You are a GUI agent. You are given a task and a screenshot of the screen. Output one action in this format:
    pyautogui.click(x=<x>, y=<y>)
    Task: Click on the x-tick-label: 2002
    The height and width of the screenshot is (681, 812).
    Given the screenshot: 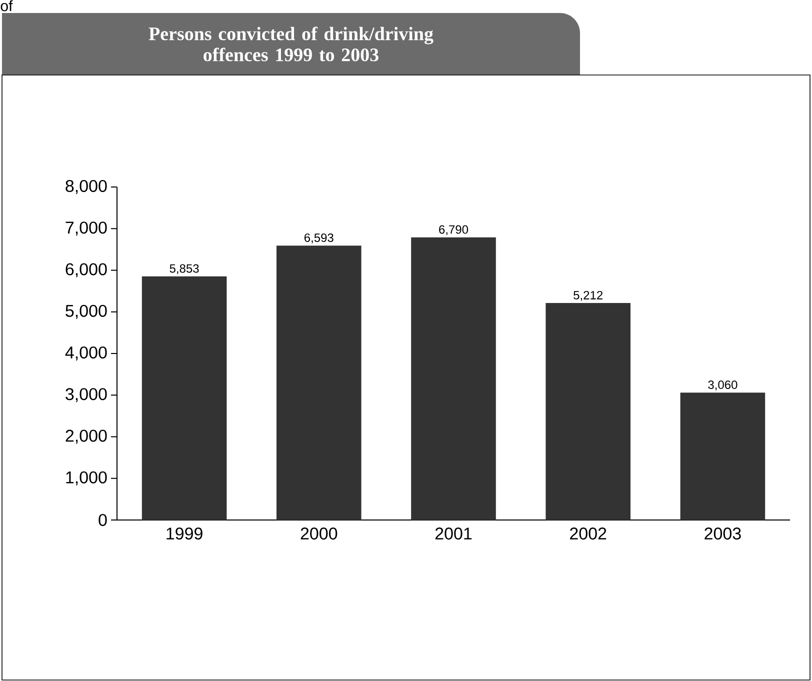 What is the action you would take?
    pyautogui.click(x=588, y=534)
    